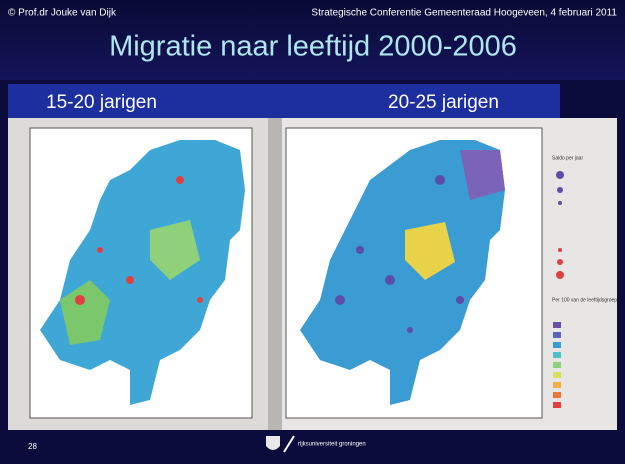  What do you see at coordinates (62, 13) in the screenshot?
I see `author: © Prof.dr Jouke van Dijk` at bounding box center [62, 13].